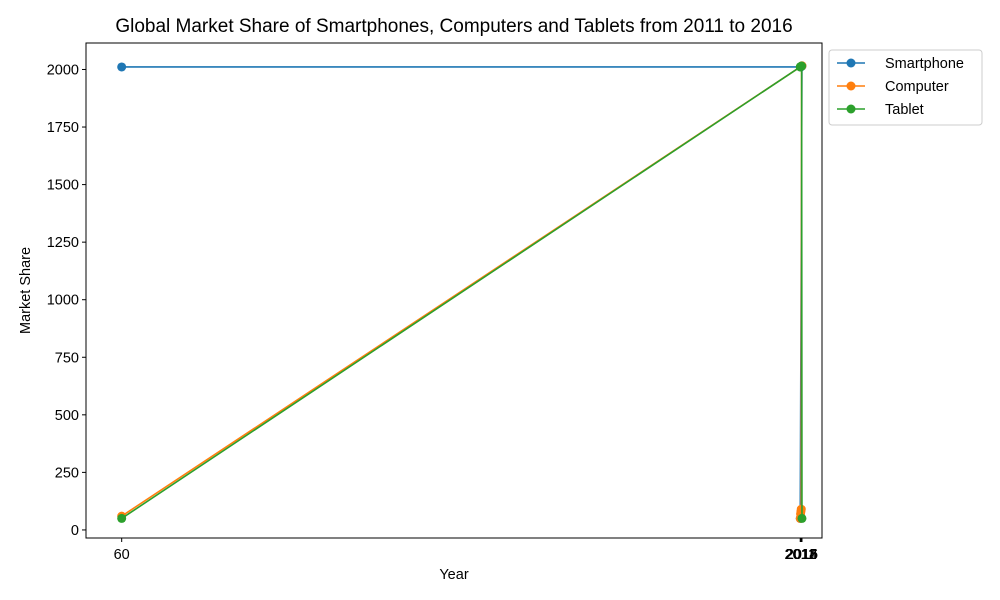  What do you see at coordinates (63, 243) in the screenshot?
I see `y-tick-label: 1250` at bounding box center [63, 243].